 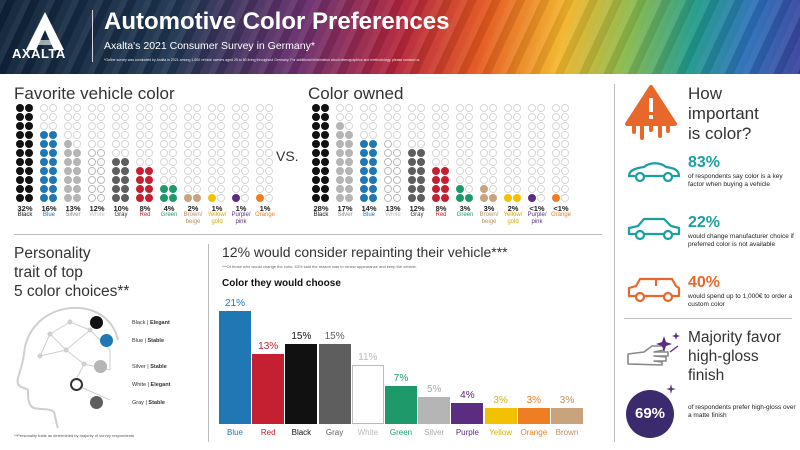 What do you see at coordinates (706, 375) in the screenshot?
I see `gloss-title-line: finish` at bounding box center [706, 375].